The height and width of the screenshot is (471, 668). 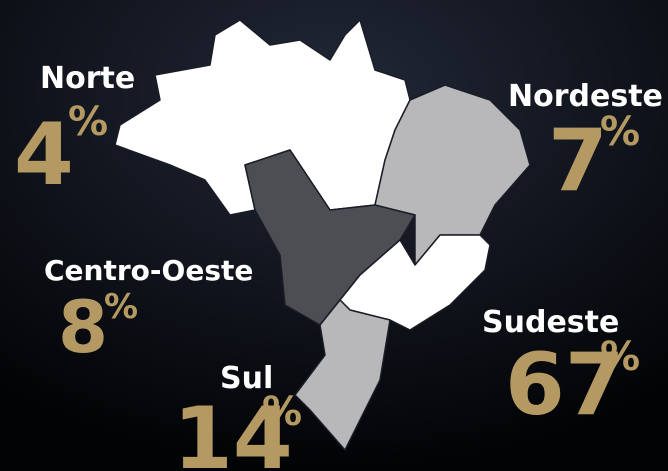 I want to click on region-name: Centro-Oeste, so click(x=148, y=270).